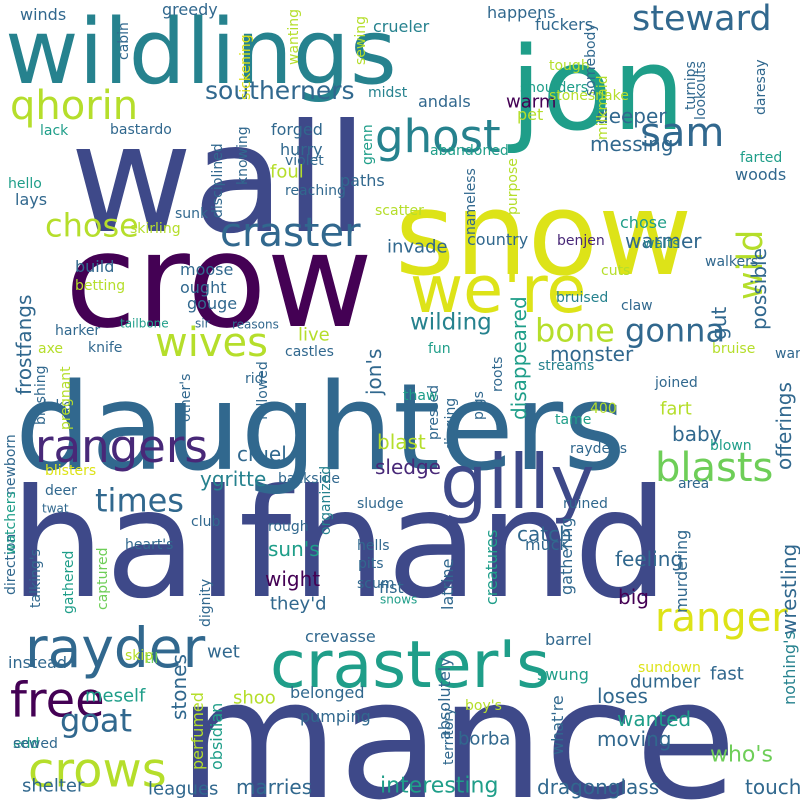 This screenshot has height=800, width=800. What do you see at coordinates (371, 563) in the screenshot?
I see `cloud-word: pits` at bounding box center [371, 563].